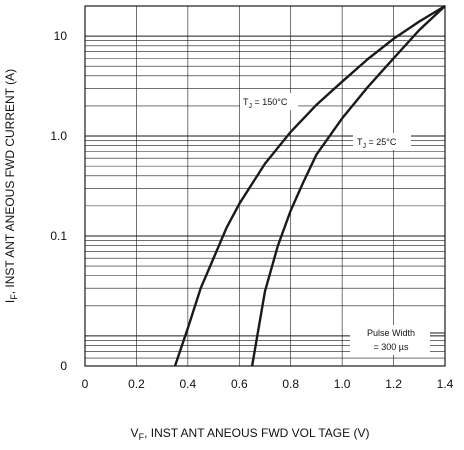  I want to click on annotation-150c: TJ = 150°C, so click(265, 103).